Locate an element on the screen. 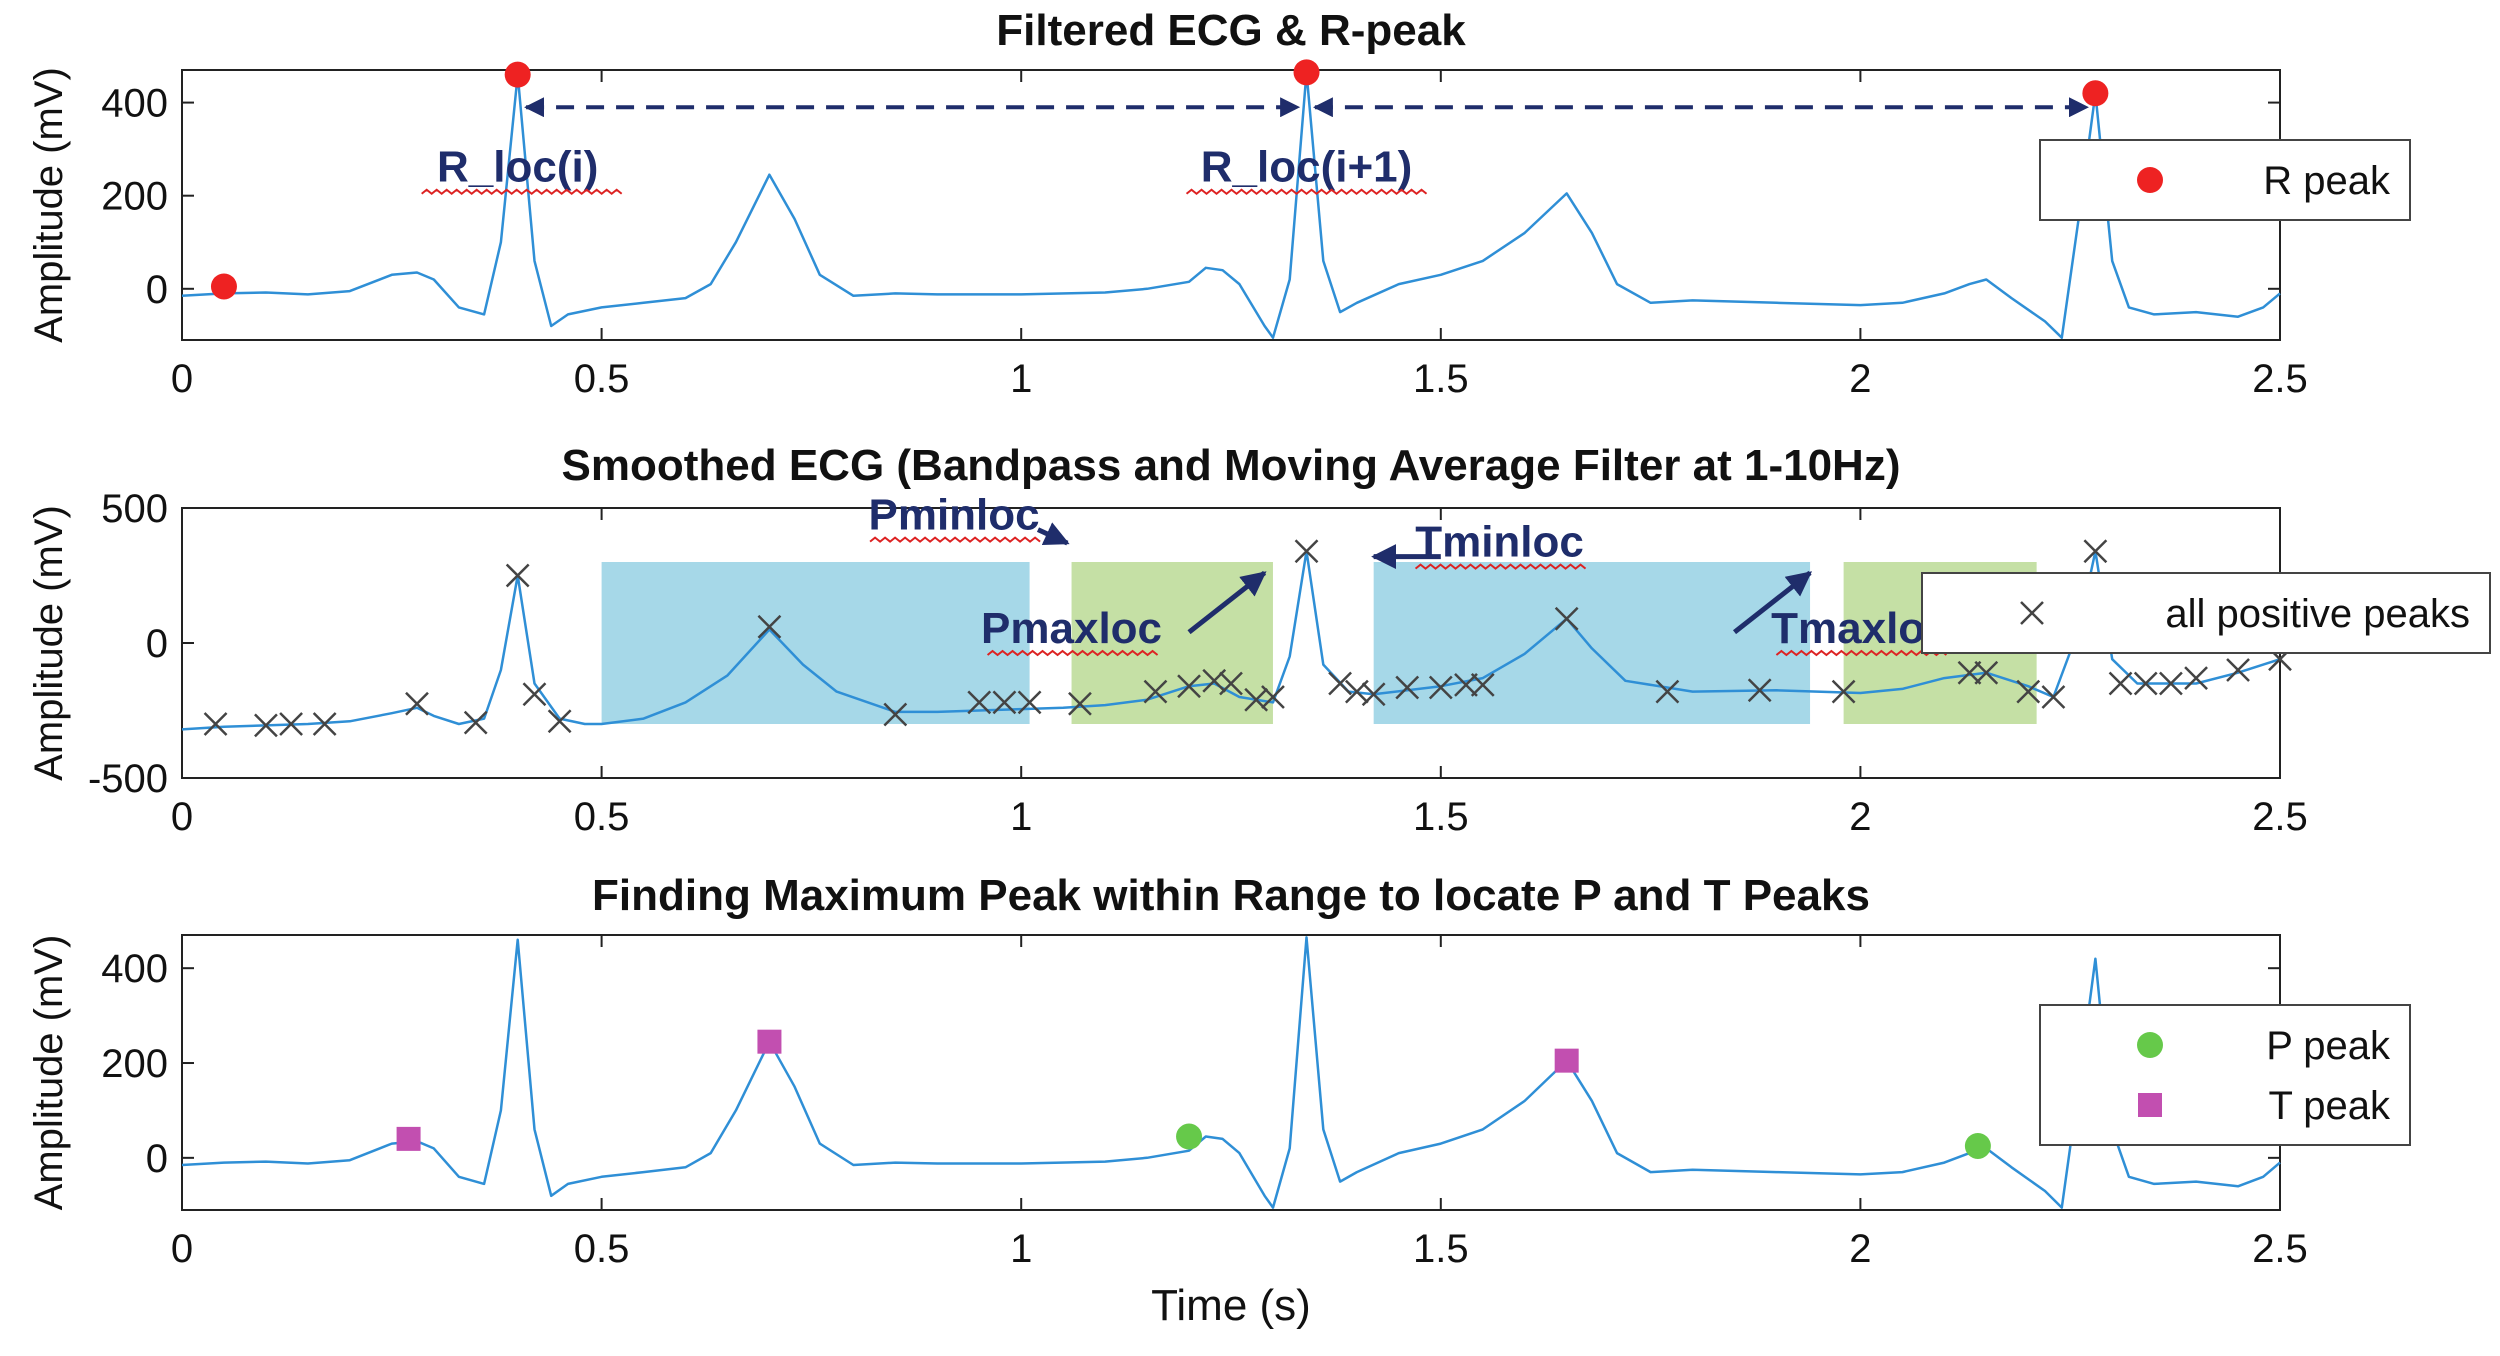 The width and height of the screenshot is (2500, 1356). legend-label: P peak is located at coordinates (2328, 1046).